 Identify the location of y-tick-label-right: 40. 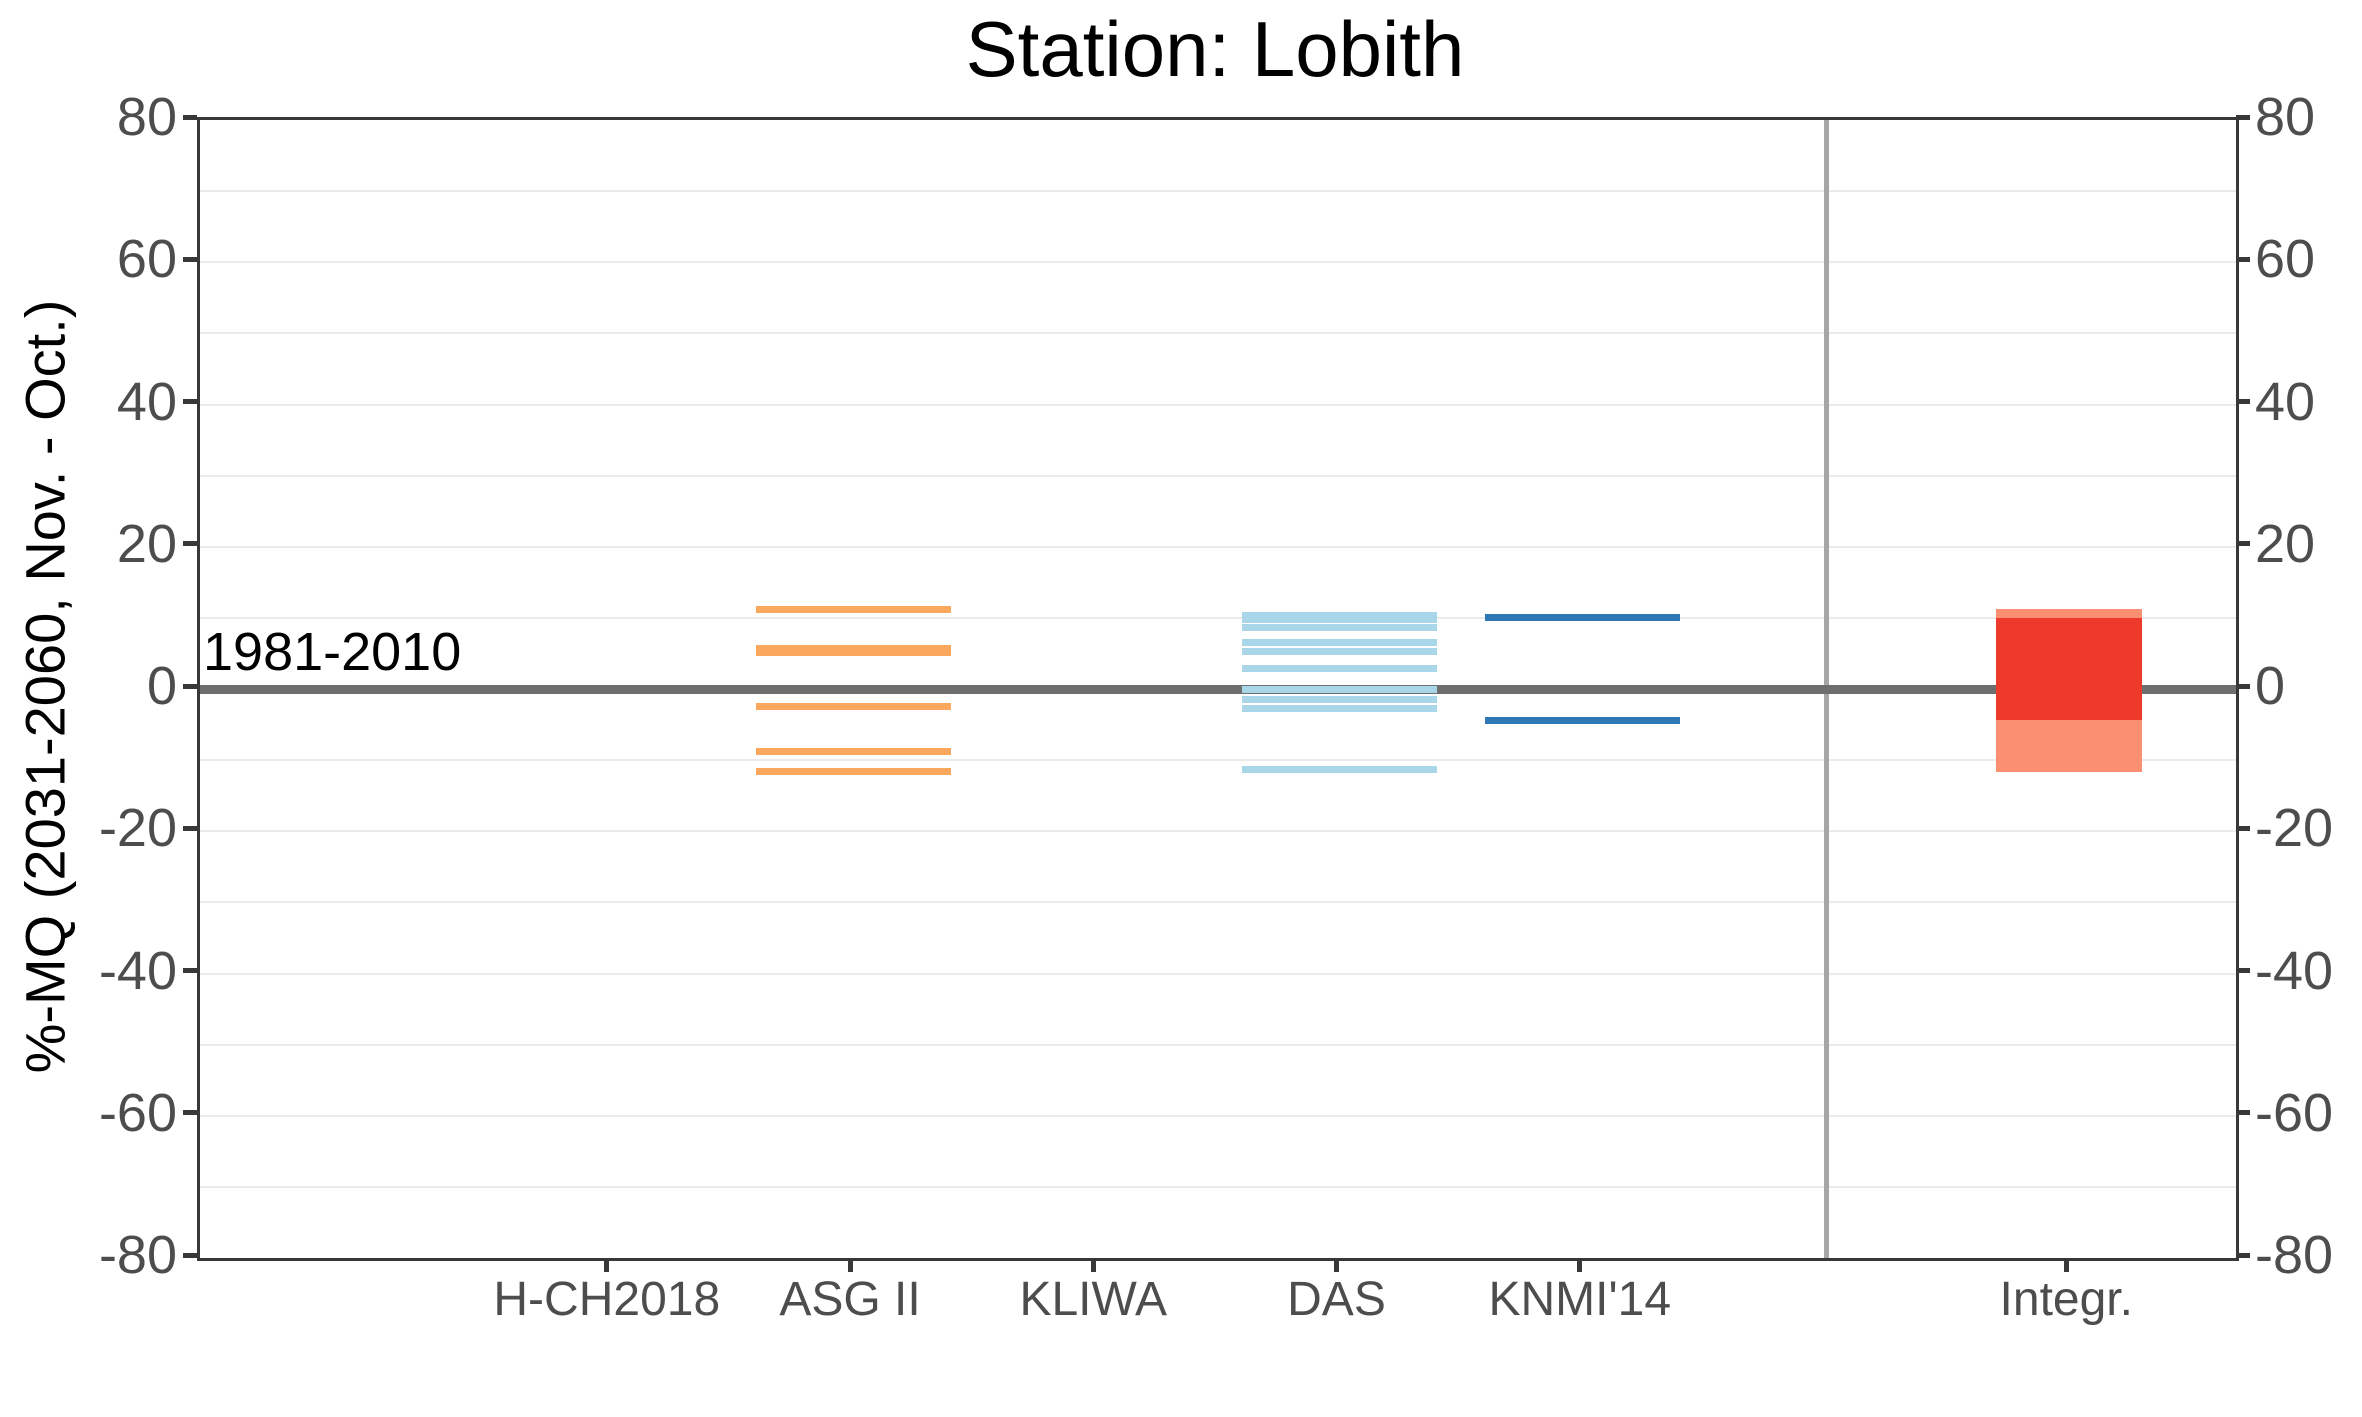
(2285, 401).